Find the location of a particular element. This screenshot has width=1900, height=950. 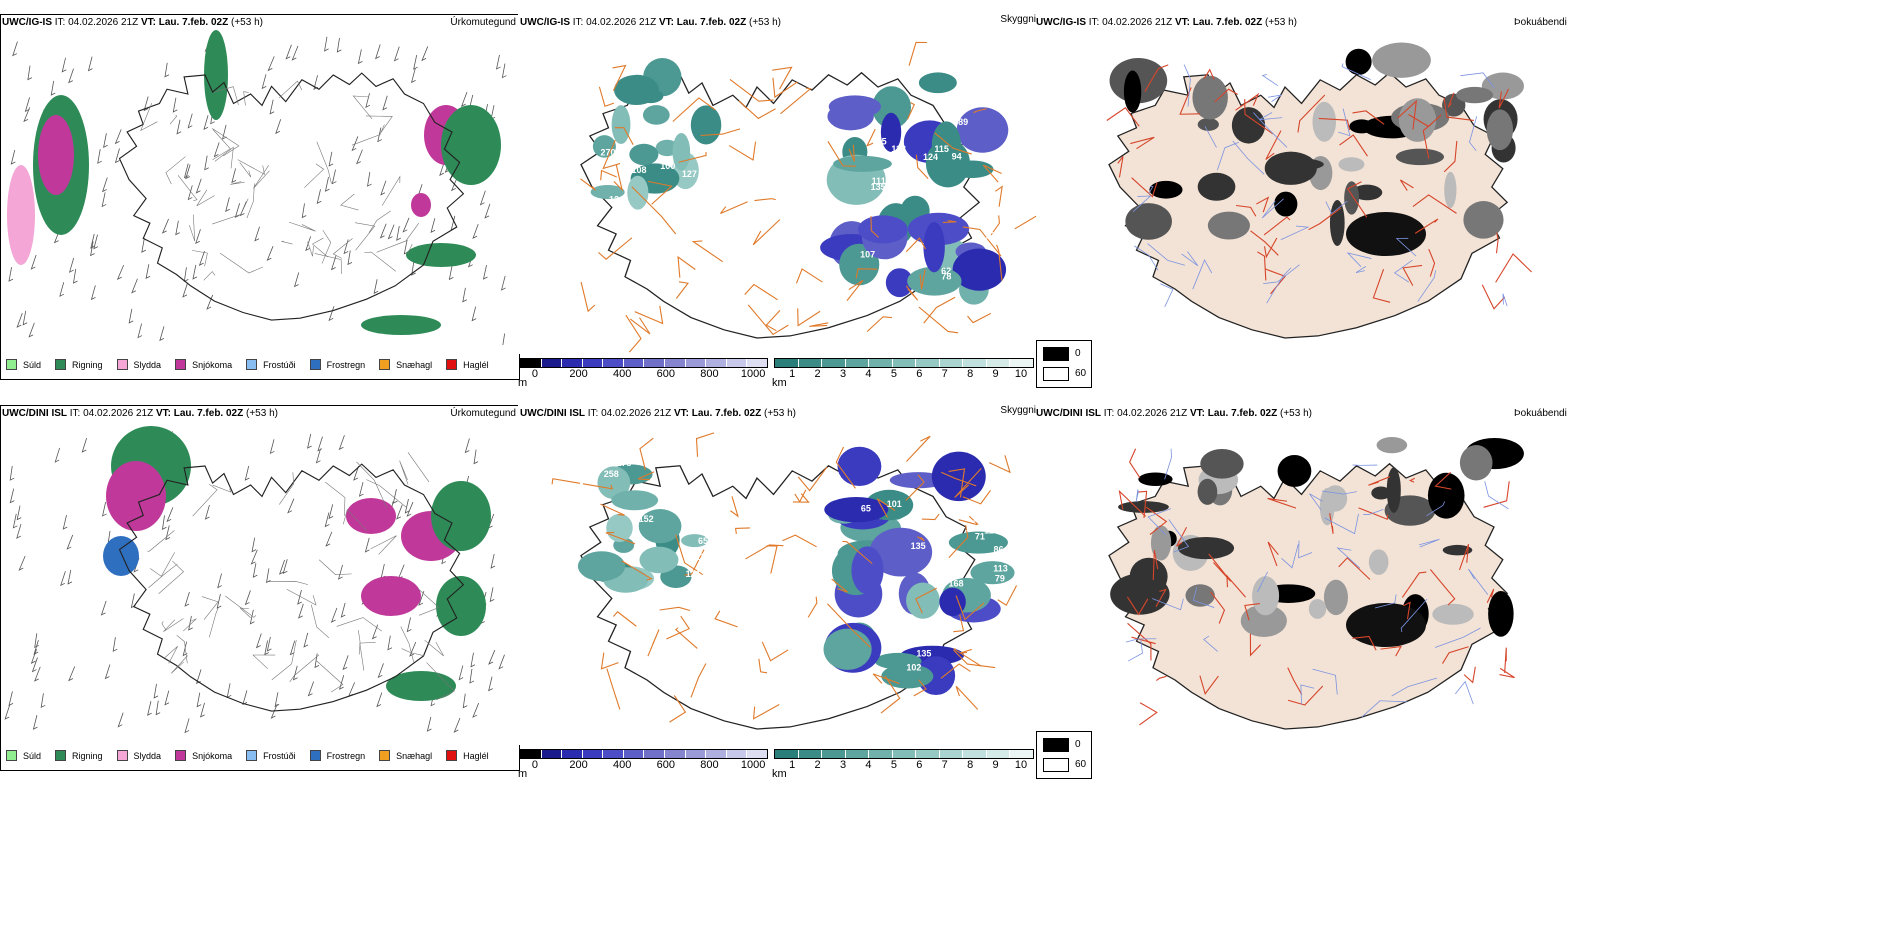

precip-title: Úrkomutegund is located at coordinates (483, 413).